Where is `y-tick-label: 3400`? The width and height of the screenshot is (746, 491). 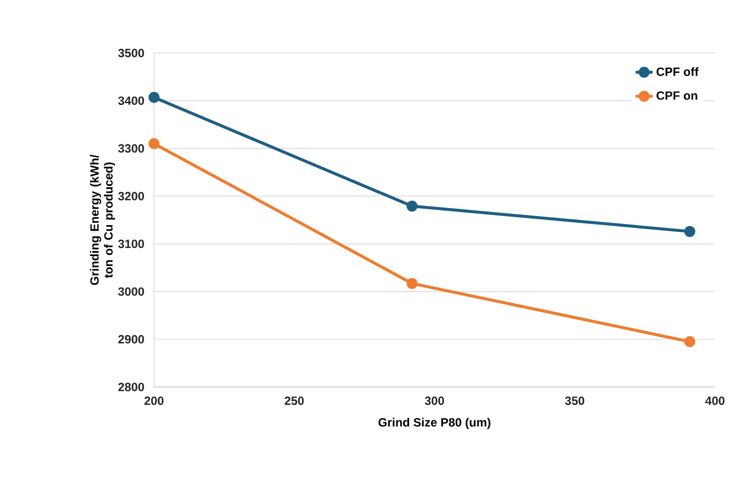
y-tick-label: 3400 is located at coordinates (131, 100).